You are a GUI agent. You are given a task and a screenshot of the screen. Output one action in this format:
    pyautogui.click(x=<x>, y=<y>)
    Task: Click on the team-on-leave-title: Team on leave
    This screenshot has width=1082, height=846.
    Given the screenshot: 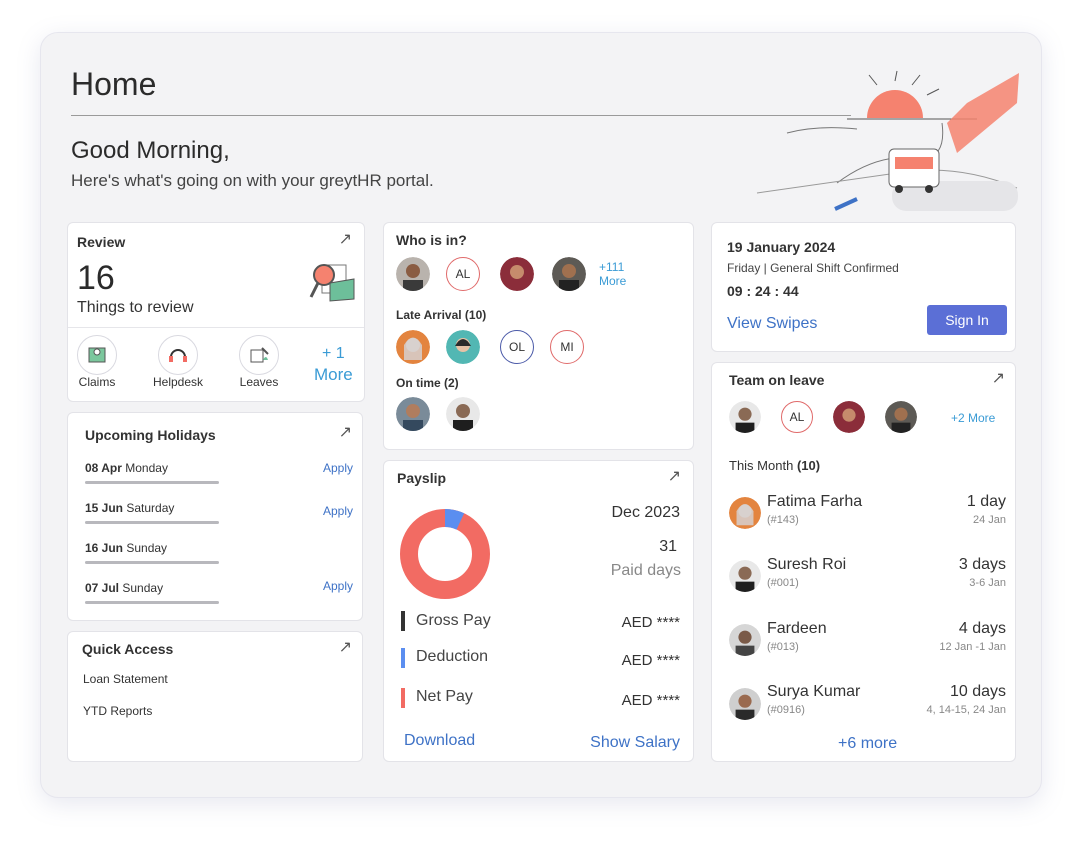 What is the action you would take?
    pyautogui.click(x=777, y=380)
    